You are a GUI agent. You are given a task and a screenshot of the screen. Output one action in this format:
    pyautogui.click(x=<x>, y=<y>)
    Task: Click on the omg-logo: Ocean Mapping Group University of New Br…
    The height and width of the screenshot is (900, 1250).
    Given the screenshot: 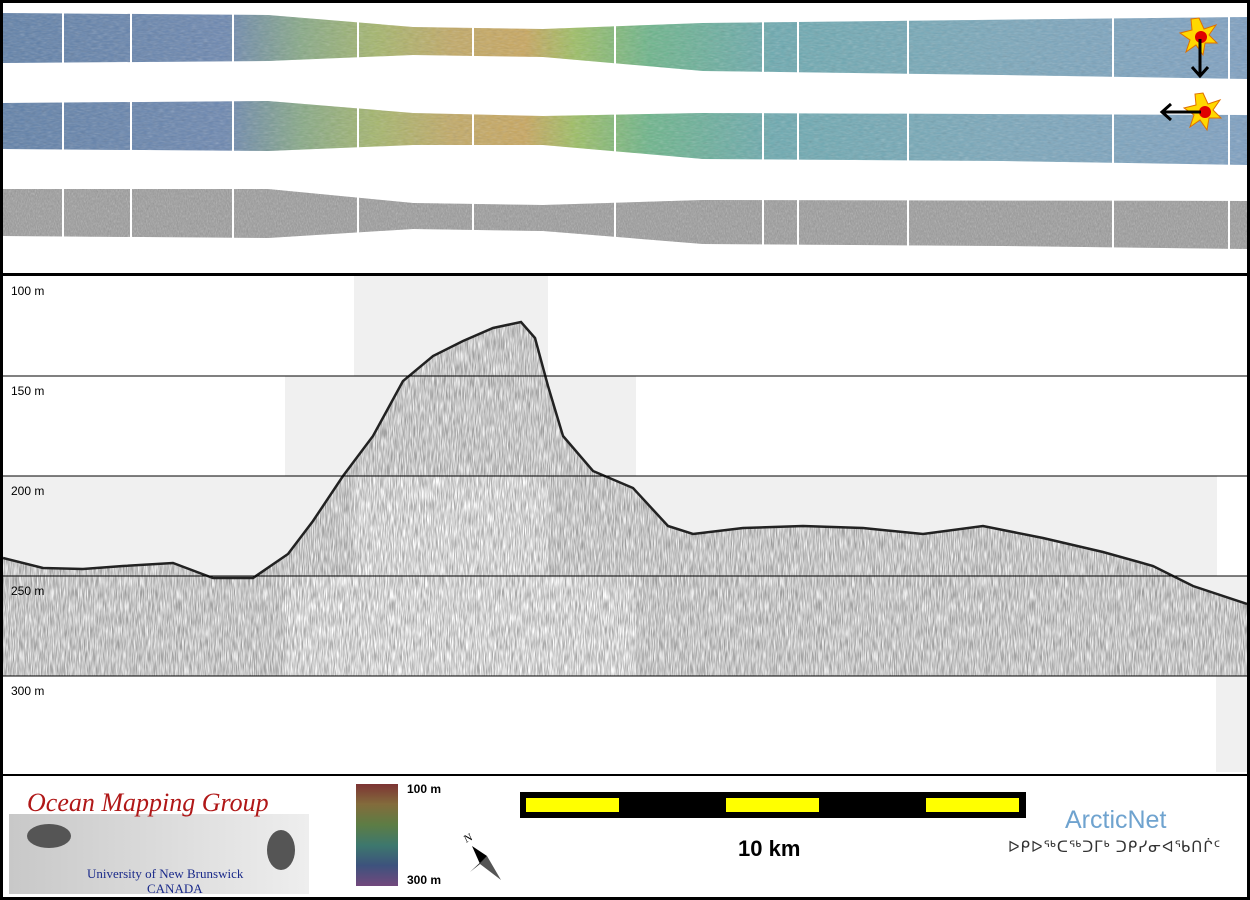 What is the action you would take?
    pyautogui.click(x=159, y=838)
    